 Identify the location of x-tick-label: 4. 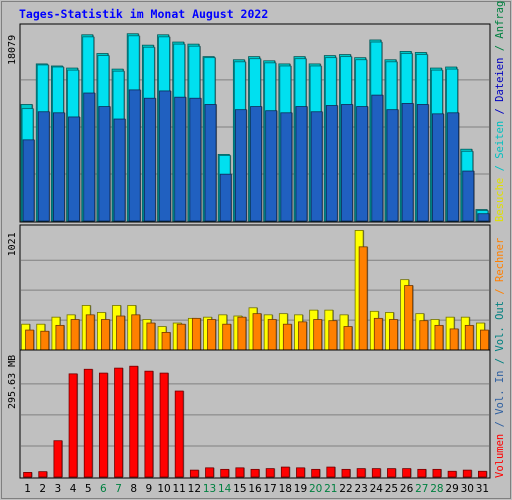
(73, 489).